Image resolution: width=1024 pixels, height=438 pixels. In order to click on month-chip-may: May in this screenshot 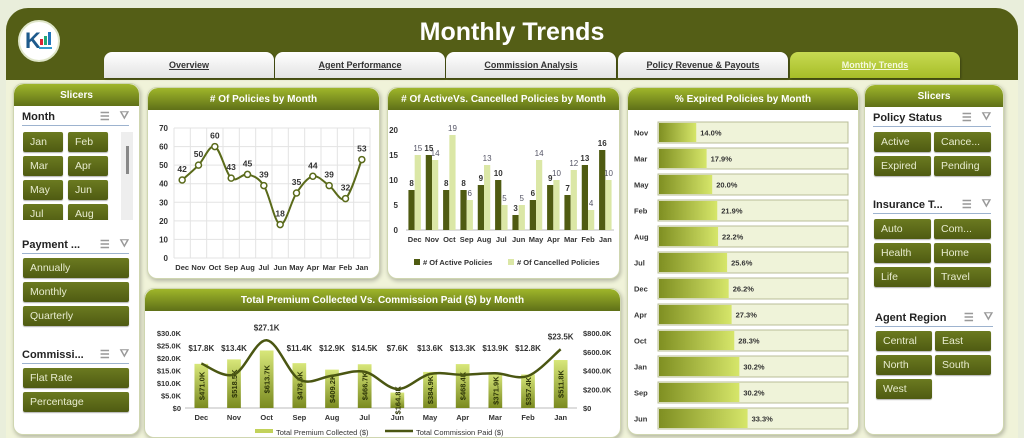, I will do `click(43, 190)`.